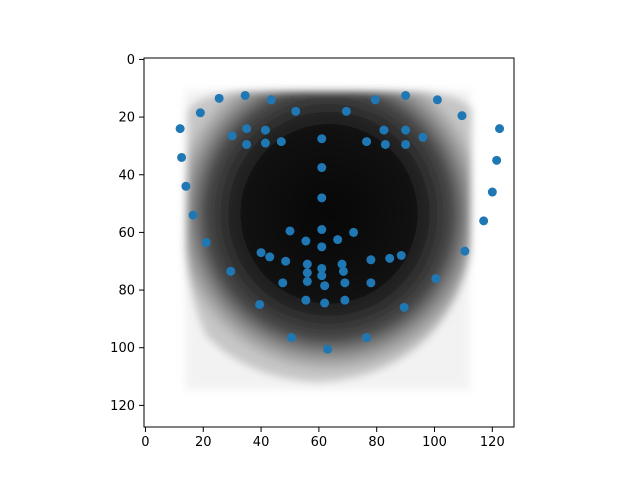 The height and width of the screenshot is (484, 640). Describe the element at coordinates (126, 118) in the screenshot. I see `y-tick-label: 20` at that location.